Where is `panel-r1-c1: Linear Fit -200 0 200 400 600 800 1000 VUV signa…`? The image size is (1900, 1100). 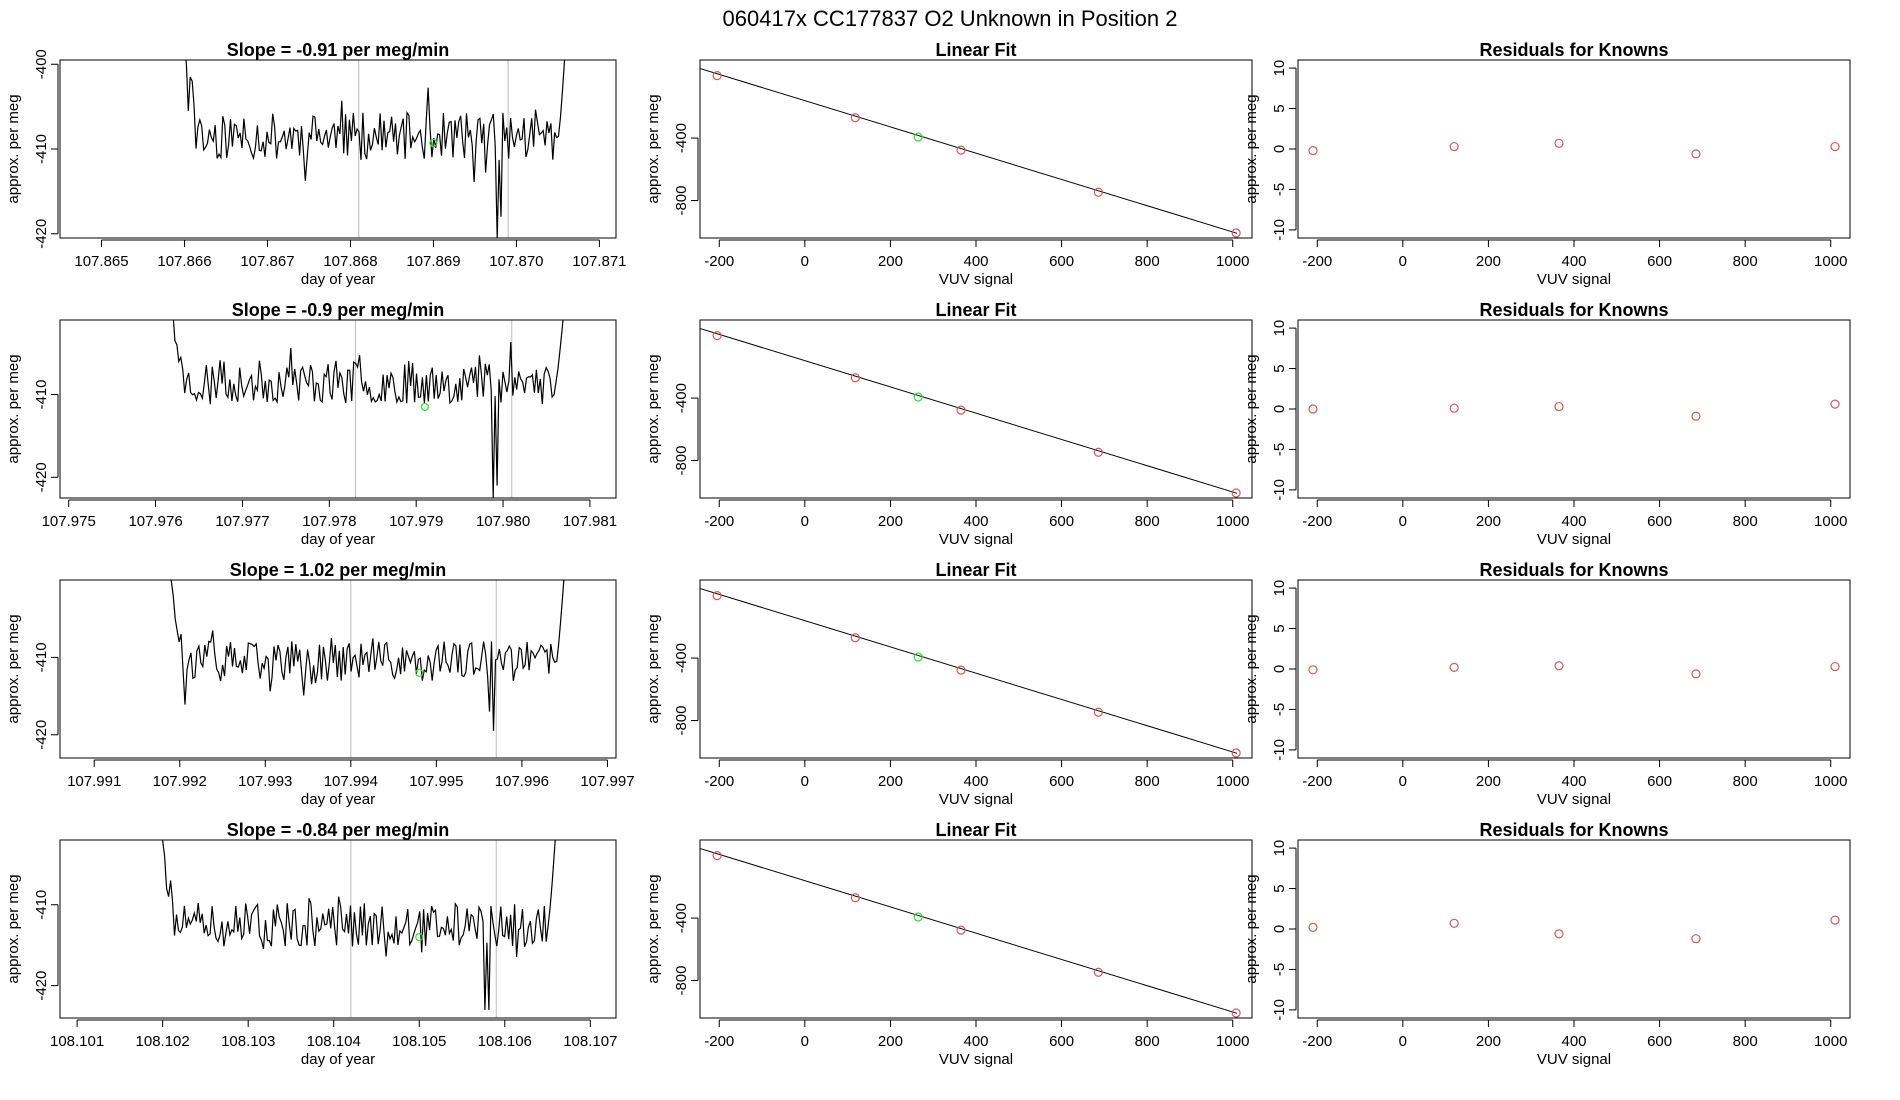
panel-r1-c1: Linear Fit -200 0 200 400 600 800 1000 VUV signa… is located at coordinates (949, 424).